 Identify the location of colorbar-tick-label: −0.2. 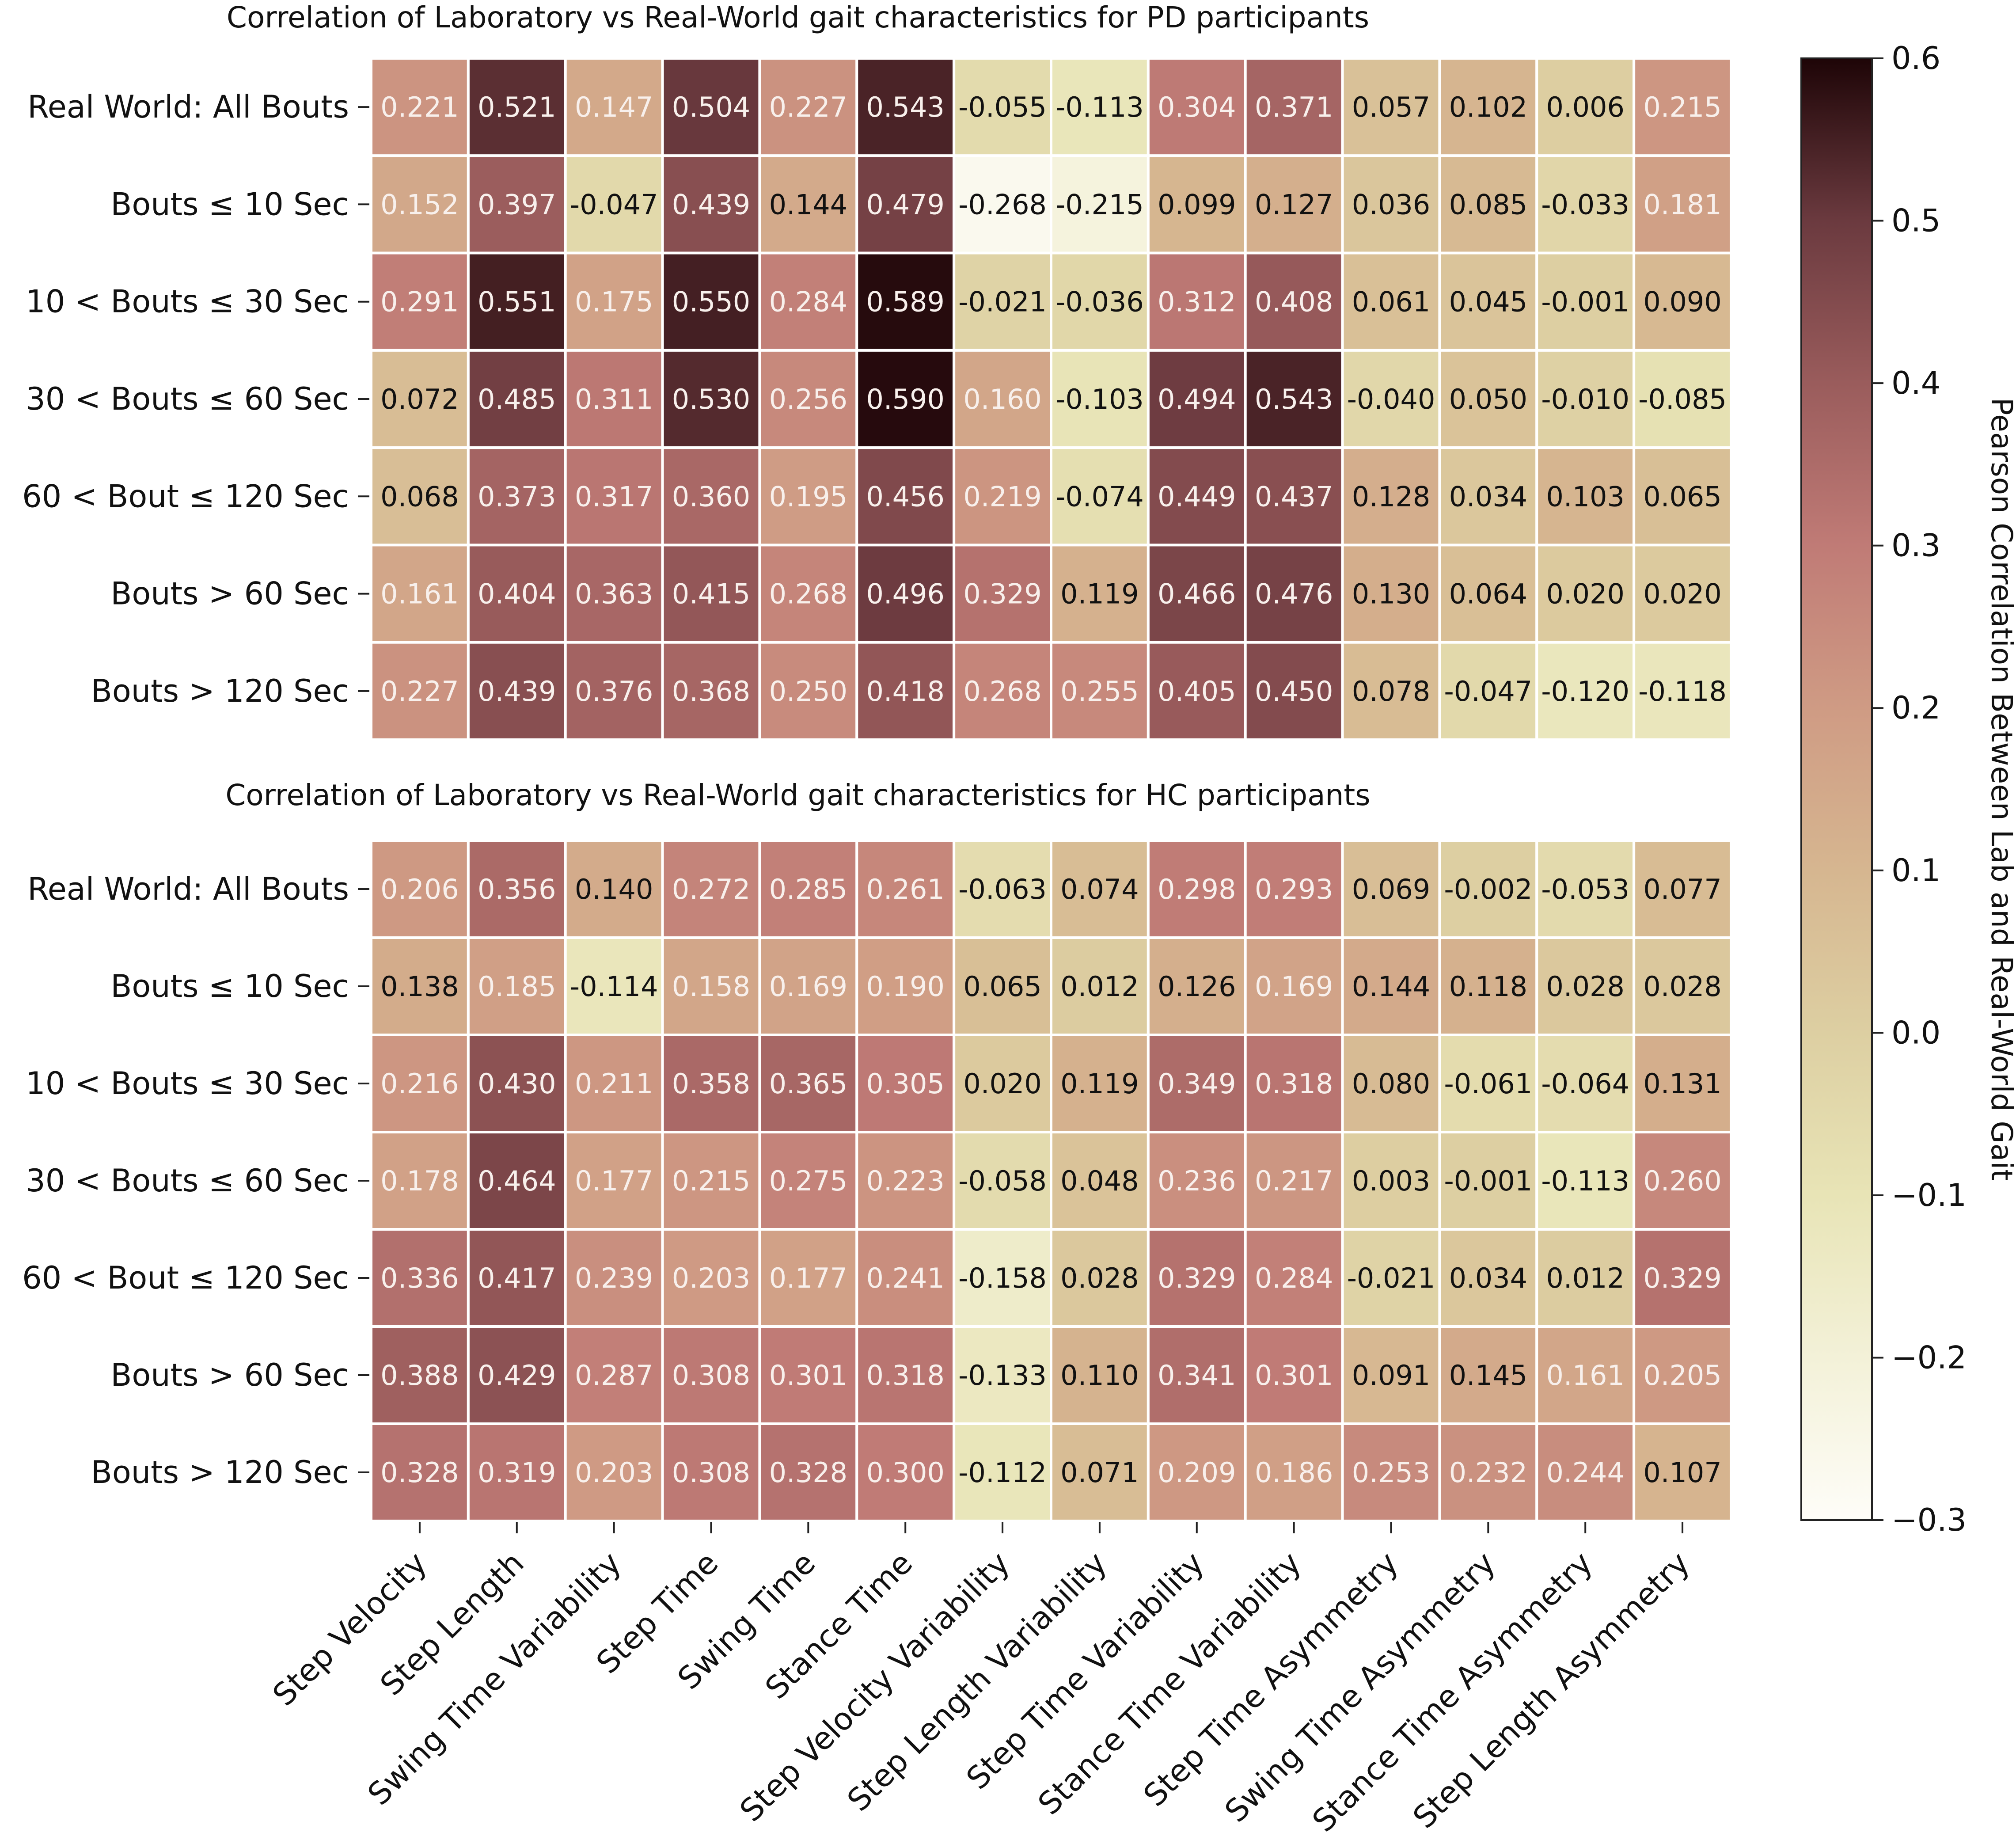
(1929, 1357).